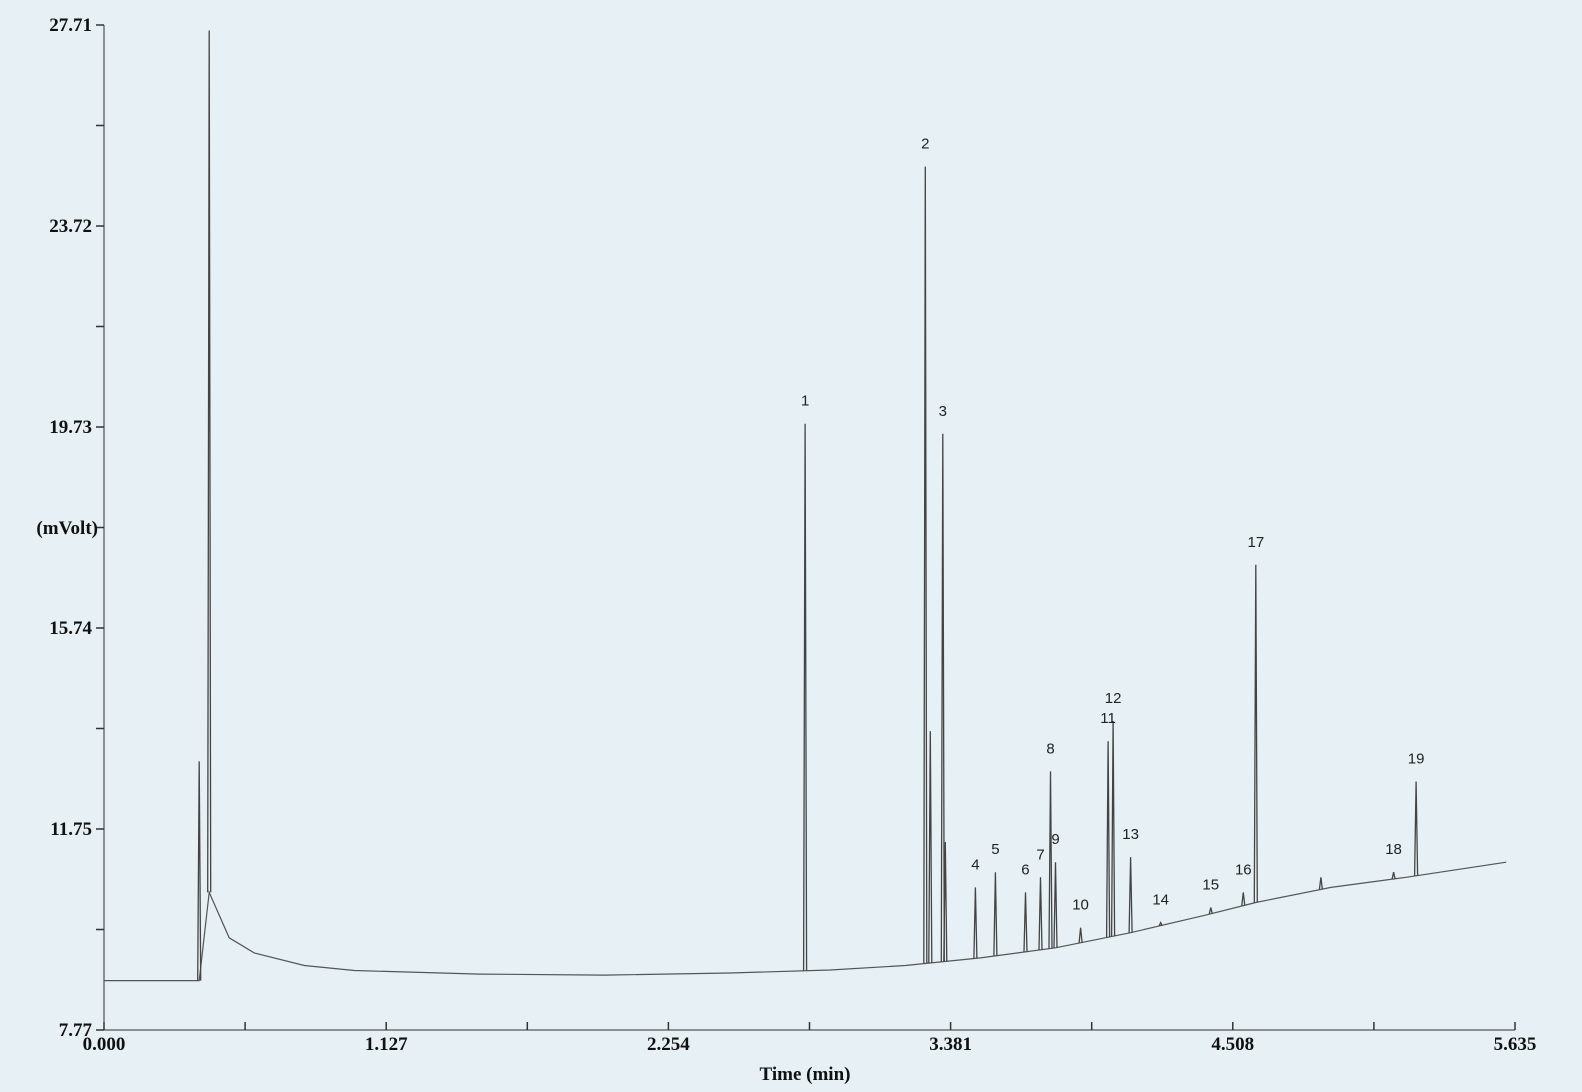 The width and height of the screenshot is (1582, 1092). Describe the element at coordinates (70, 25) in the screenshot. I see `y-tick-label: 27.71` at that location.